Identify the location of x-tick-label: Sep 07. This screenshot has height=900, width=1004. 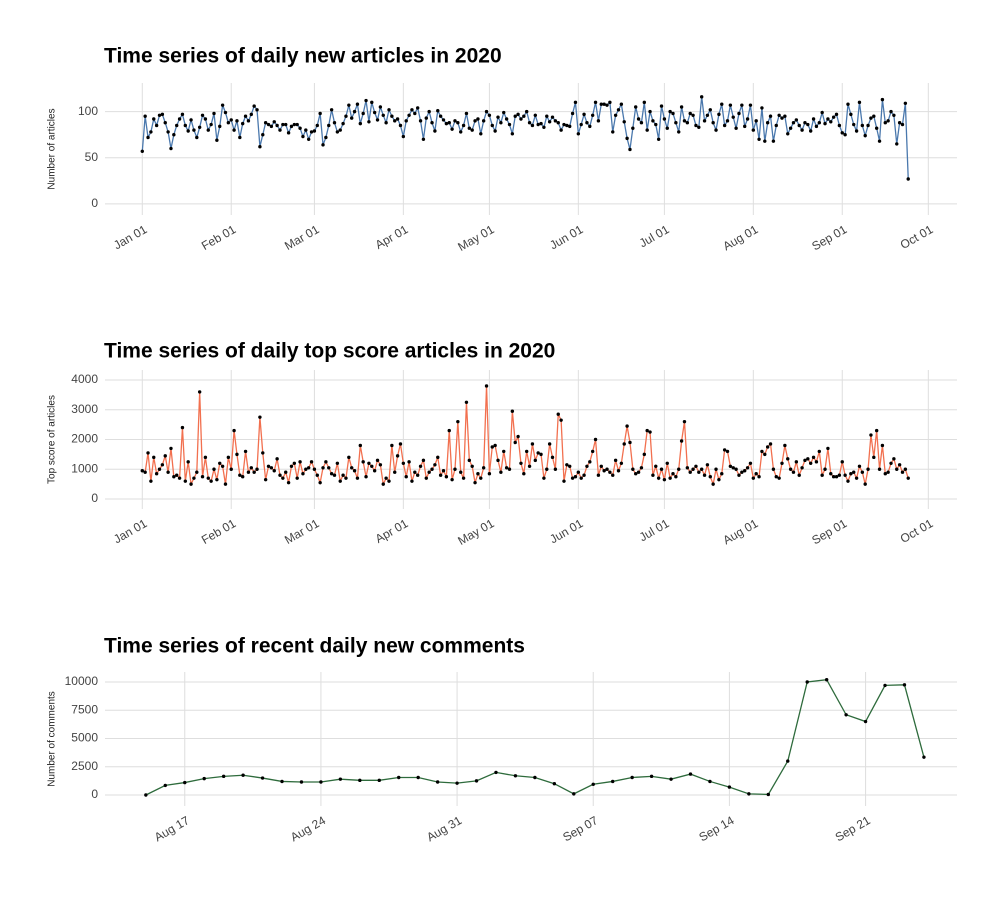
(580, 828).